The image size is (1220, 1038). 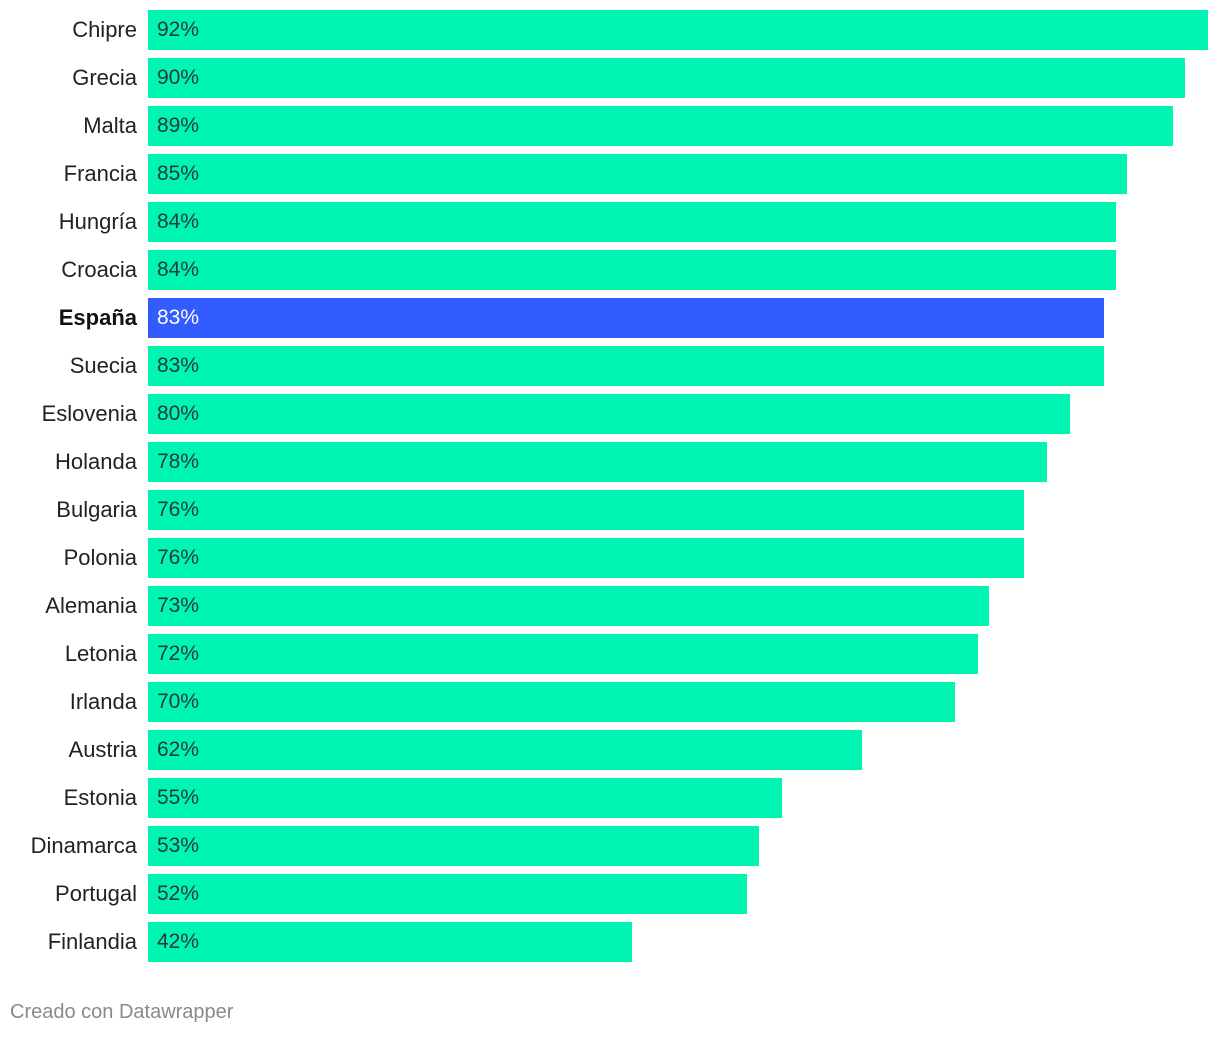 I want to click on category-label: Dinamarca, so click(x=83, y=845).